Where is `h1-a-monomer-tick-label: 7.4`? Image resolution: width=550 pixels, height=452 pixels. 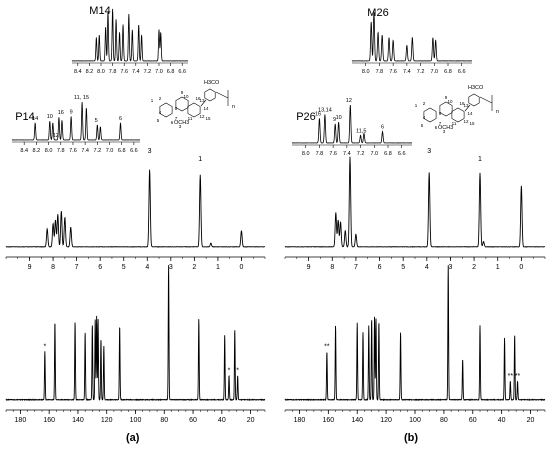
h1-a-monomer-tick-label: 7.4 is located at coordinates (136, 72).